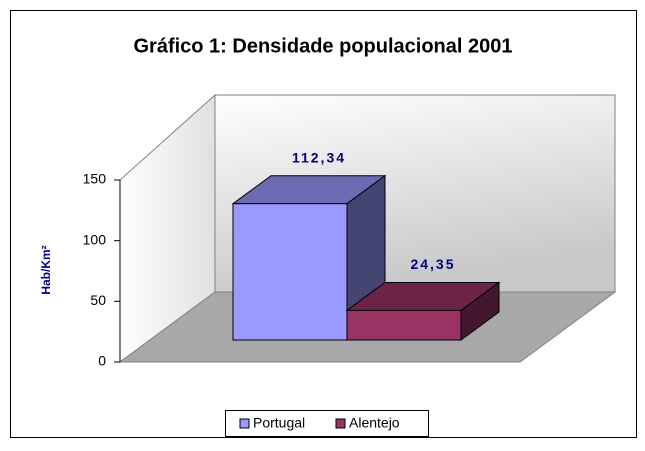 The width and height of the screenshot is (645, 451). What do you see at coordinates (98, 300) in the screenshot?
I see `y-tick-label: 50` at bounding box center [98, 300].